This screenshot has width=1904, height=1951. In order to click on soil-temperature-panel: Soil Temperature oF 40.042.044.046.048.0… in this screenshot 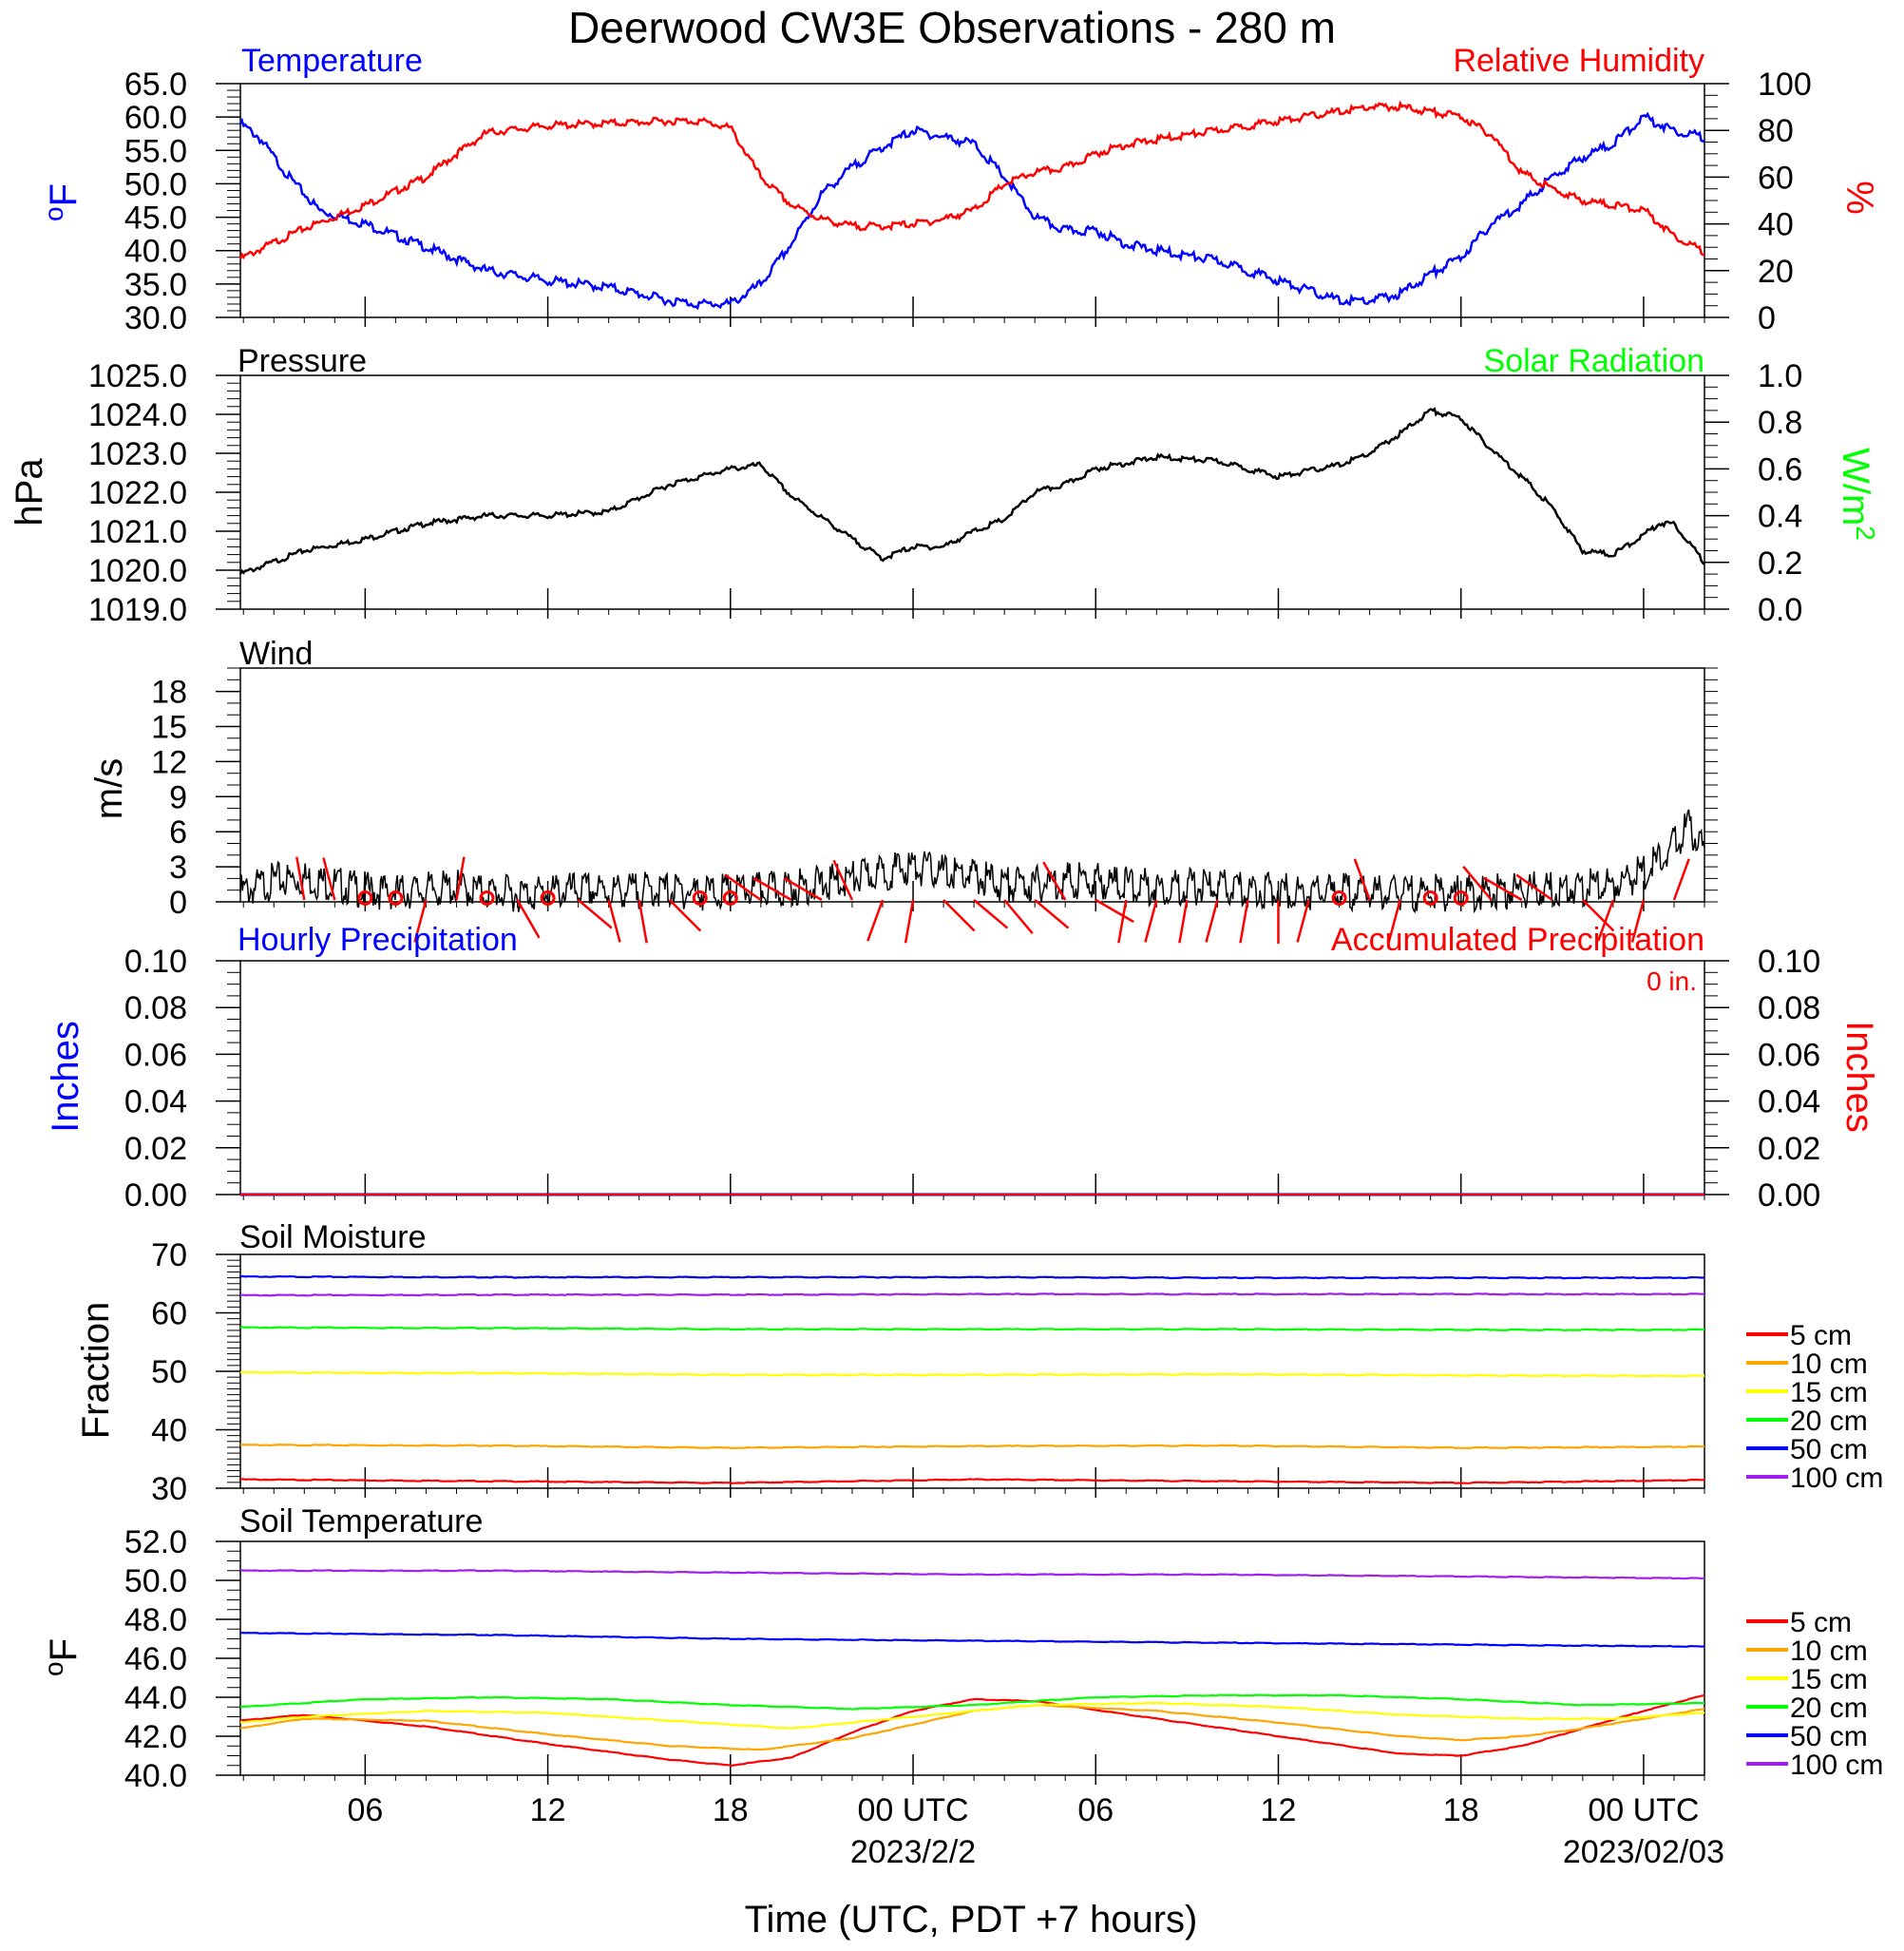, I will do `click(961, 1648)`.